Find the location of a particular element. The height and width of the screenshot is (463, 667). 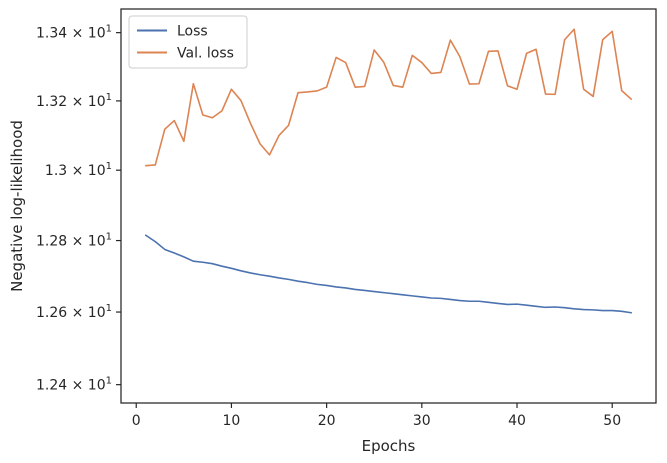

legend-box is located at coordinates (188, 42).